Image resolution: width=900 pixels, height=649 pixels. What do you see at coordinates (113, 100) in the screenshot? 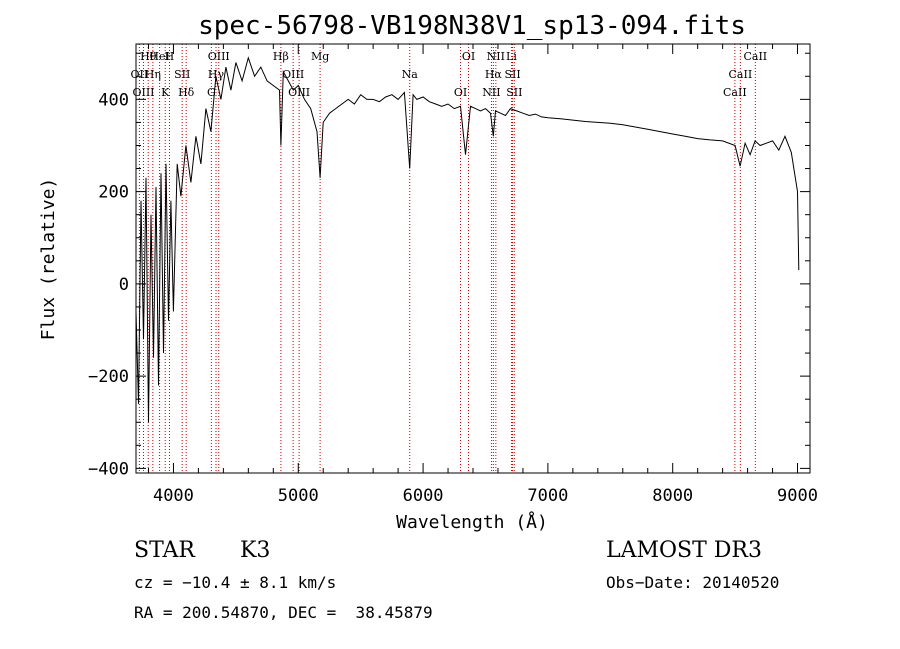
I see `y-tick-label: 400` at bounding box center [113, 100].